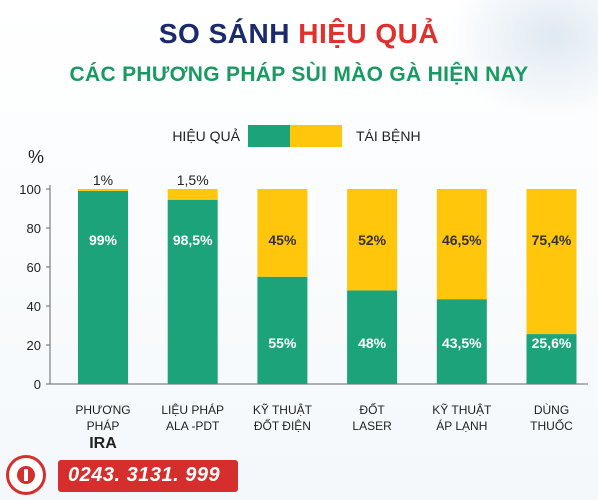  What do you see at coordinates (388, 136) in the screenshot?
I see `legend-label: TÁI BỆNH` at bounding box center [388, 136].